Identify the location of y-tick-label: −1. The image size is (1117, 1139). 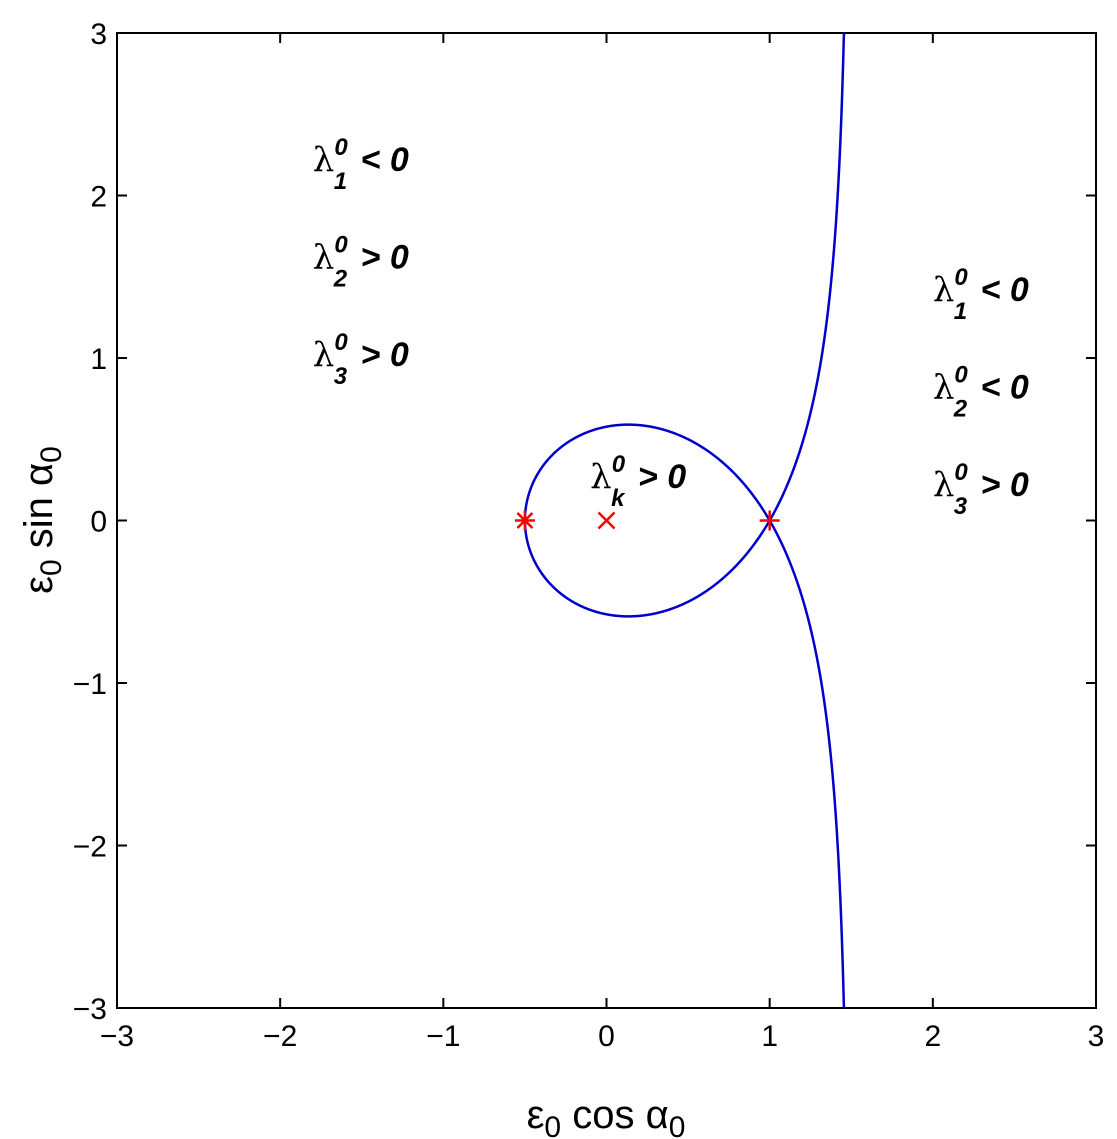
(90, 684).